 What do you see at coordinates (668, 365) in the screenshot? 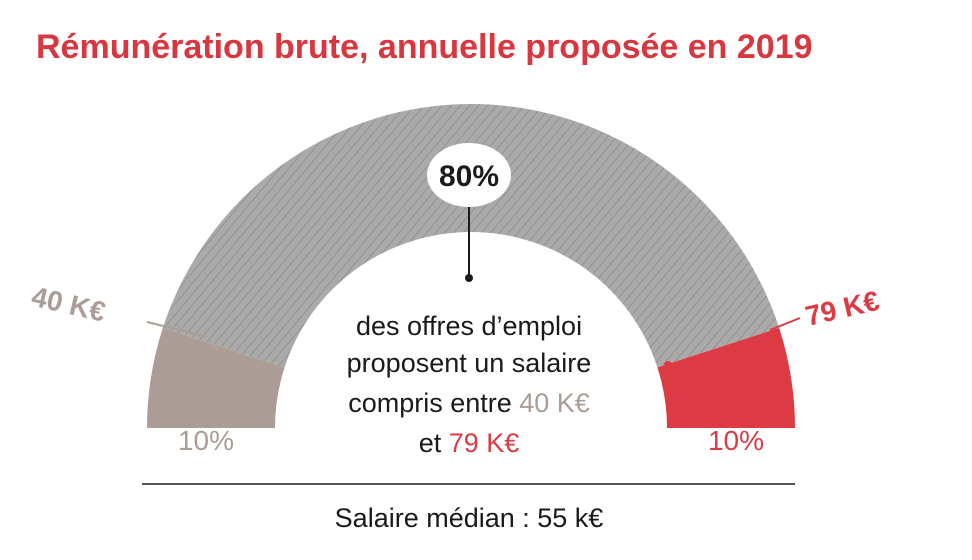
I see `leader-dot-high` at bounding box center [668, 365].